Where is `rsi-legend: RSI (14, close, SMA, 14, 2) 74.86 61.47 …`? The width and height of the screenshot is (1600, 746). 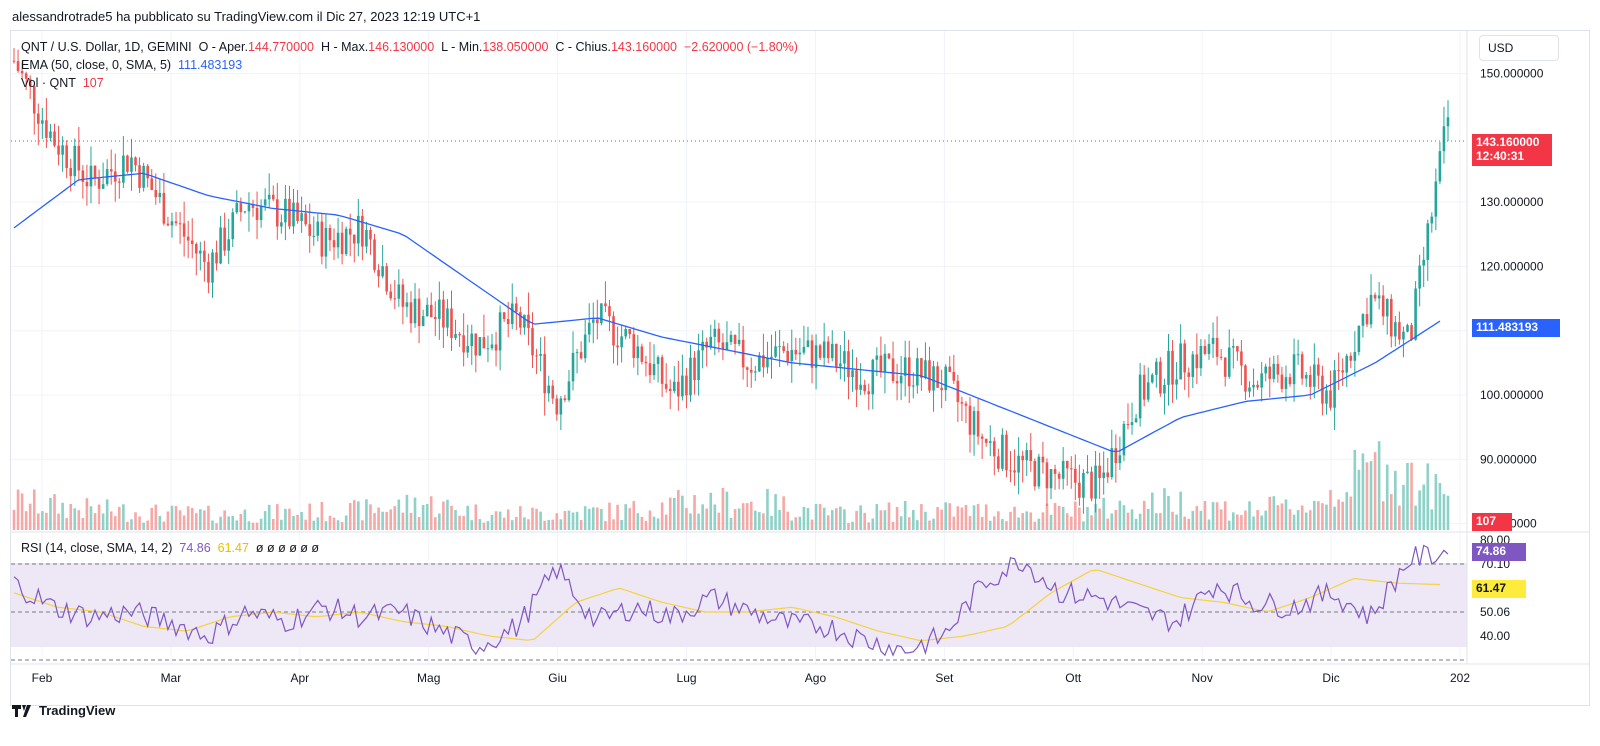
rsi-legend: RSI (14, close, SMA, 14, 2) 74.86 61.47 … is located at coordinates (170, 548).